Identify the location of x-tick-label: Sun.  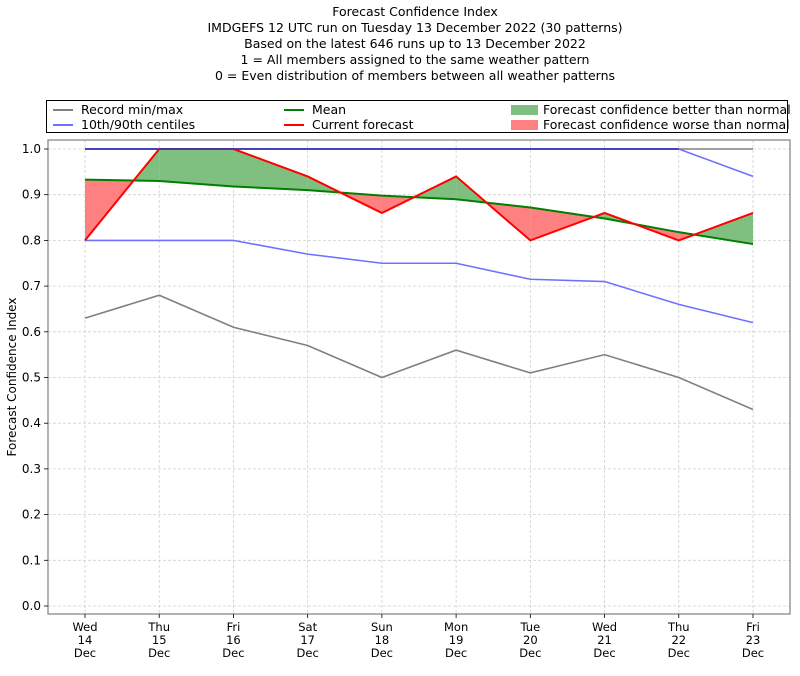
(382, 627).